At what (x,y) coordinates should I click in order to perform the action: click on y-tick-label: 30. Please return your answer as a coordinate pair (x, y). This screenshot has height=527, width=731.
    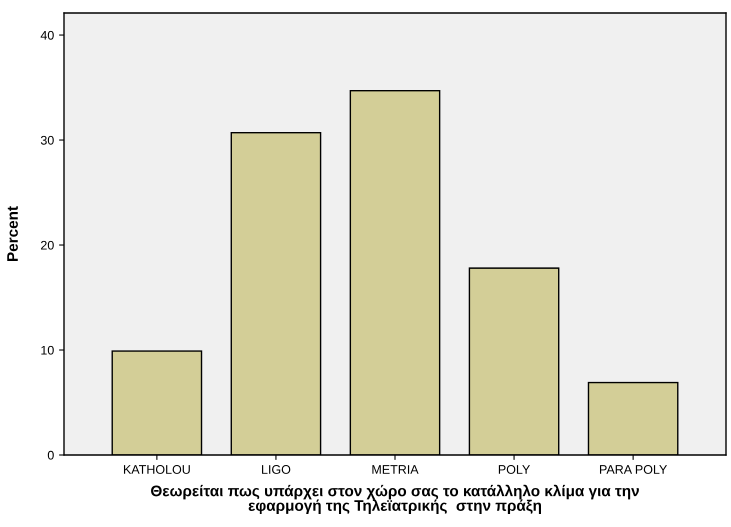
    Looking at the image, I should click on (47, 140).